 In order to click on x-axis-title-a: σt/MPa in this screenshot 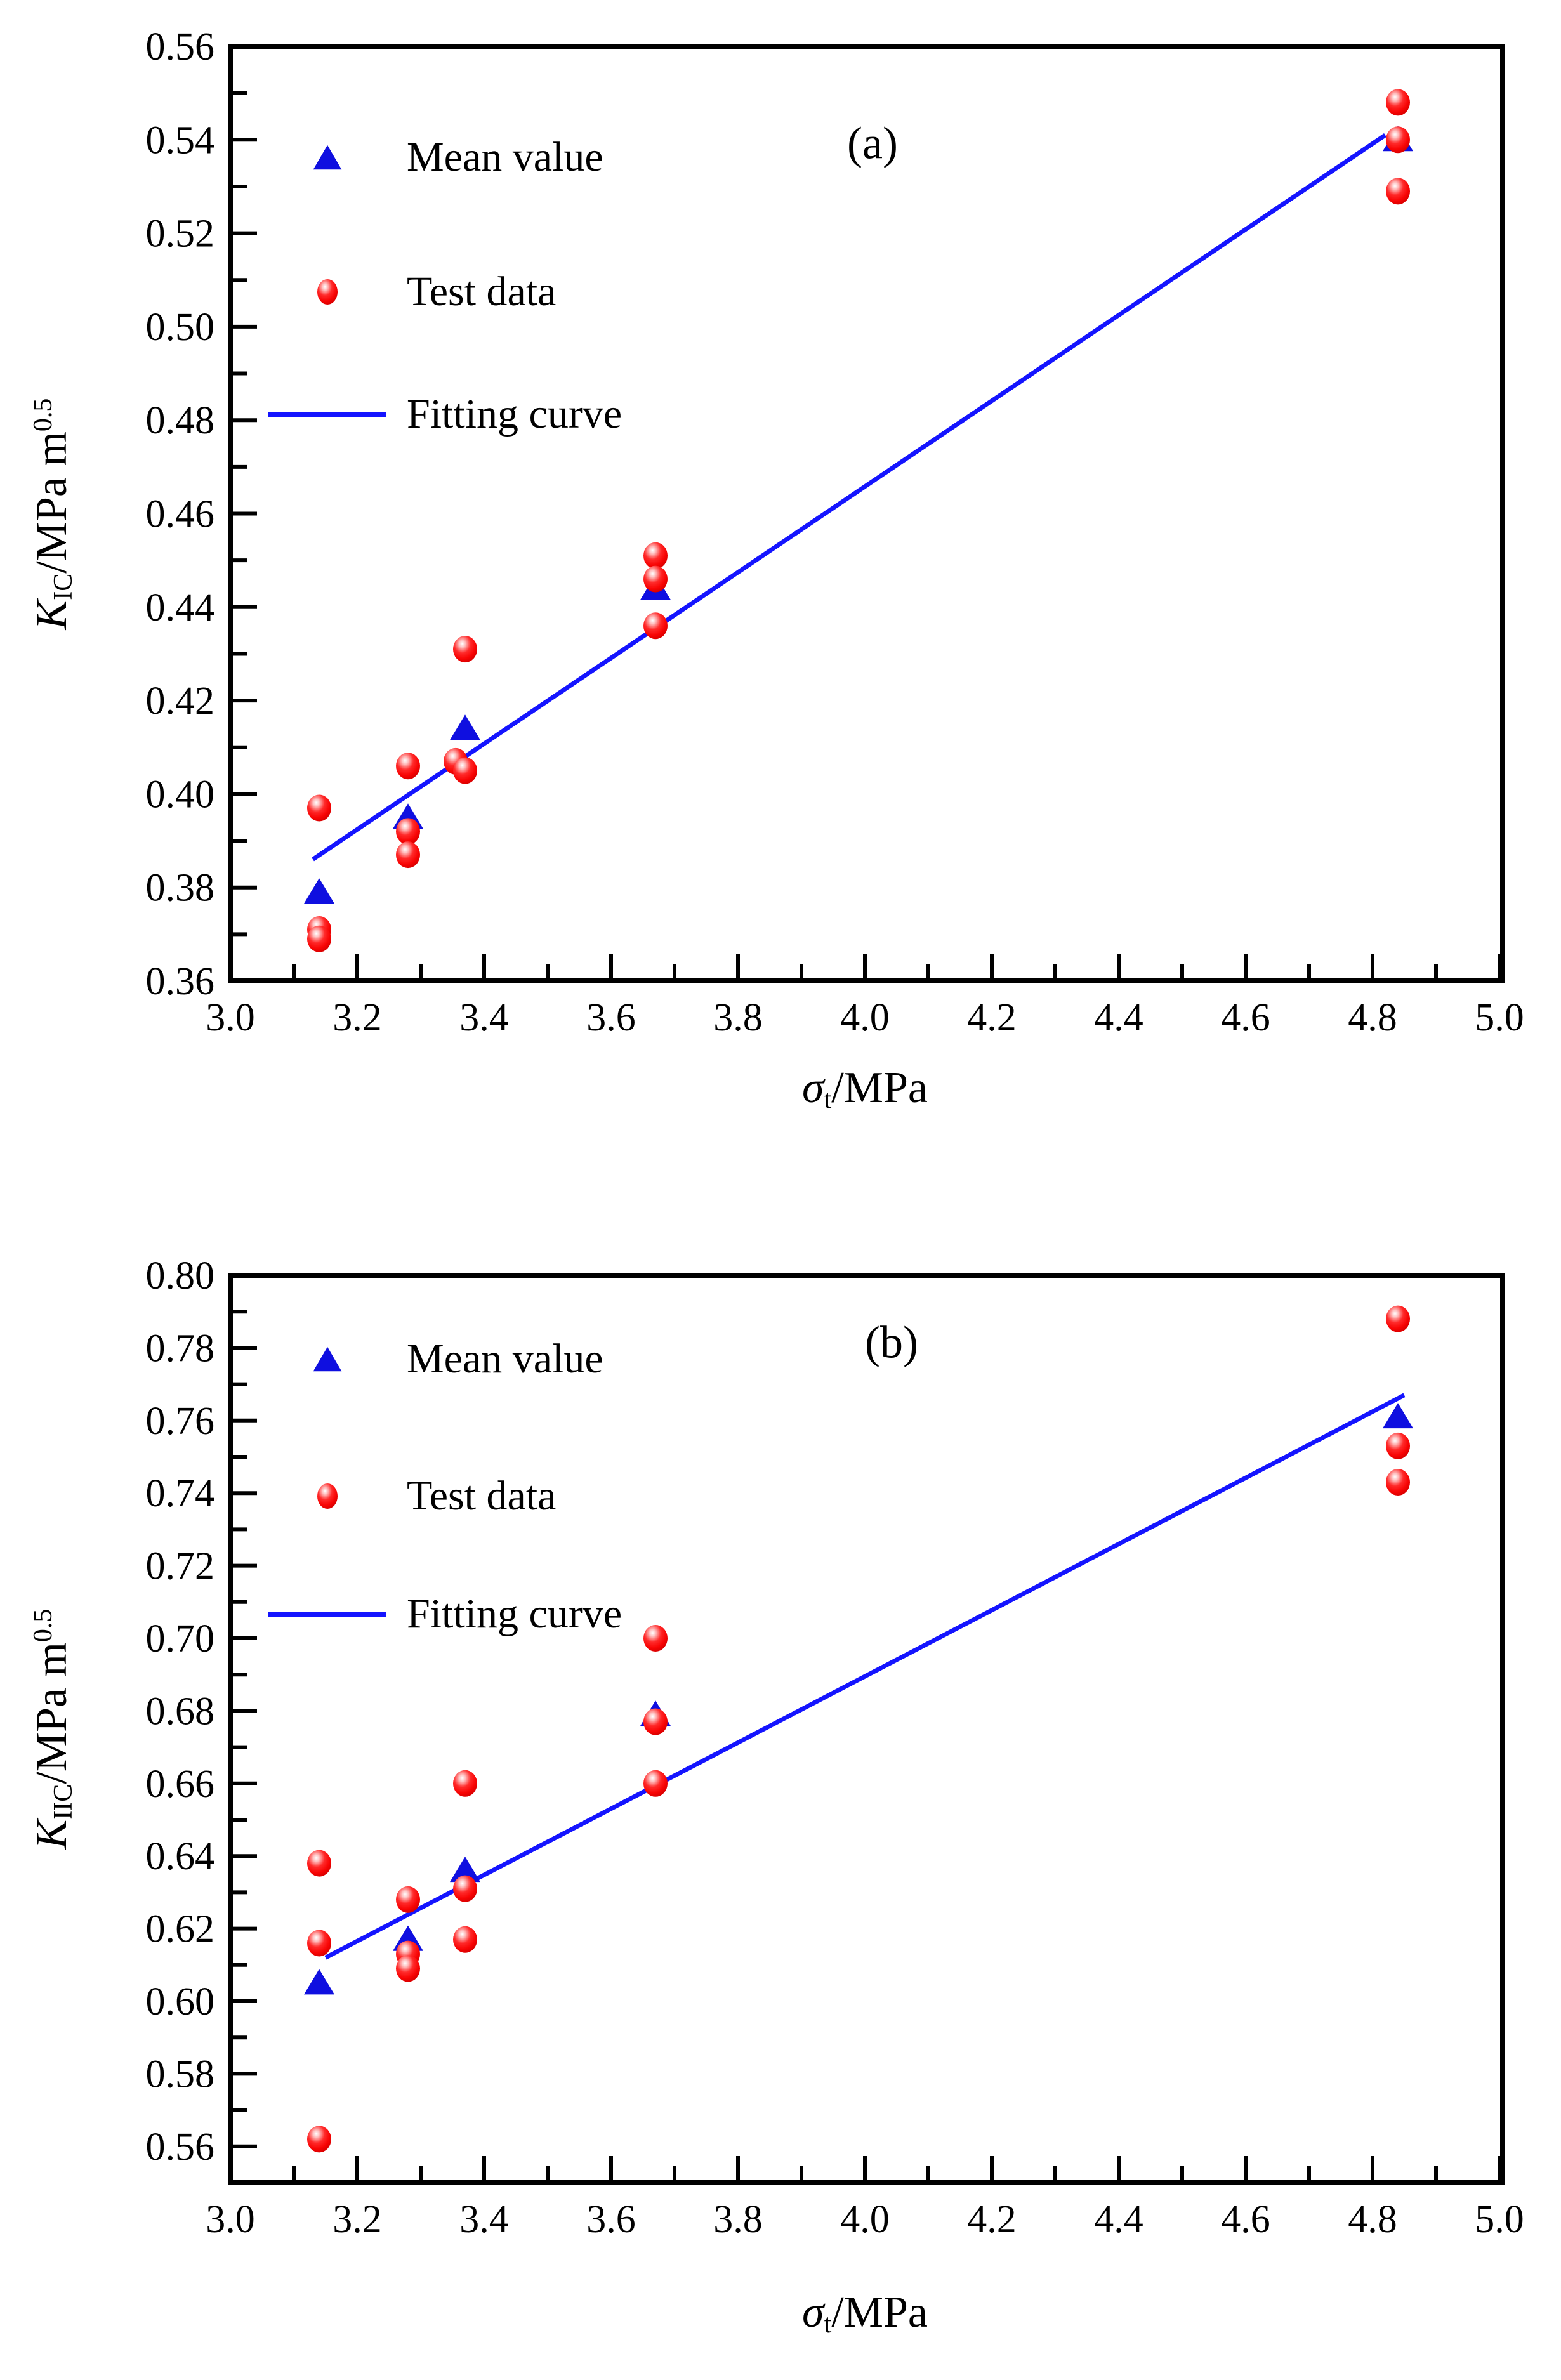, I will do `click(865, 1088)`.